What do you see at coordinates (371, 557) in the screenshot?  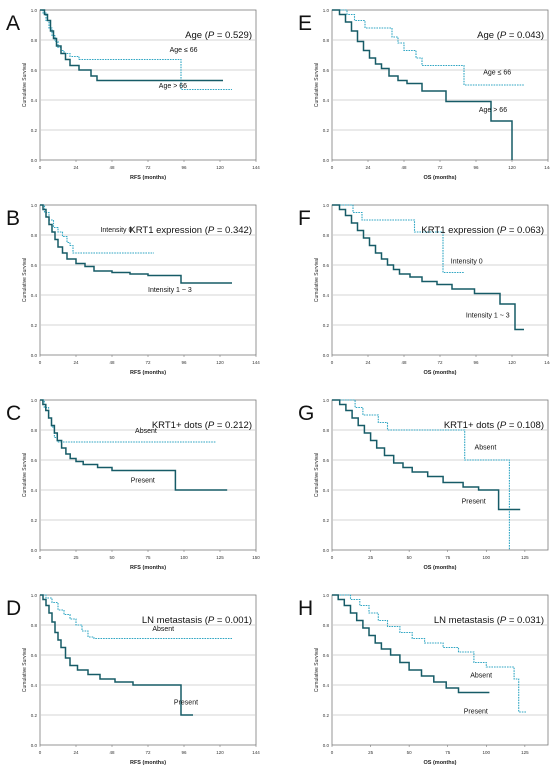 I see `x-tick-label: 25` at bounding box center [371, 557].